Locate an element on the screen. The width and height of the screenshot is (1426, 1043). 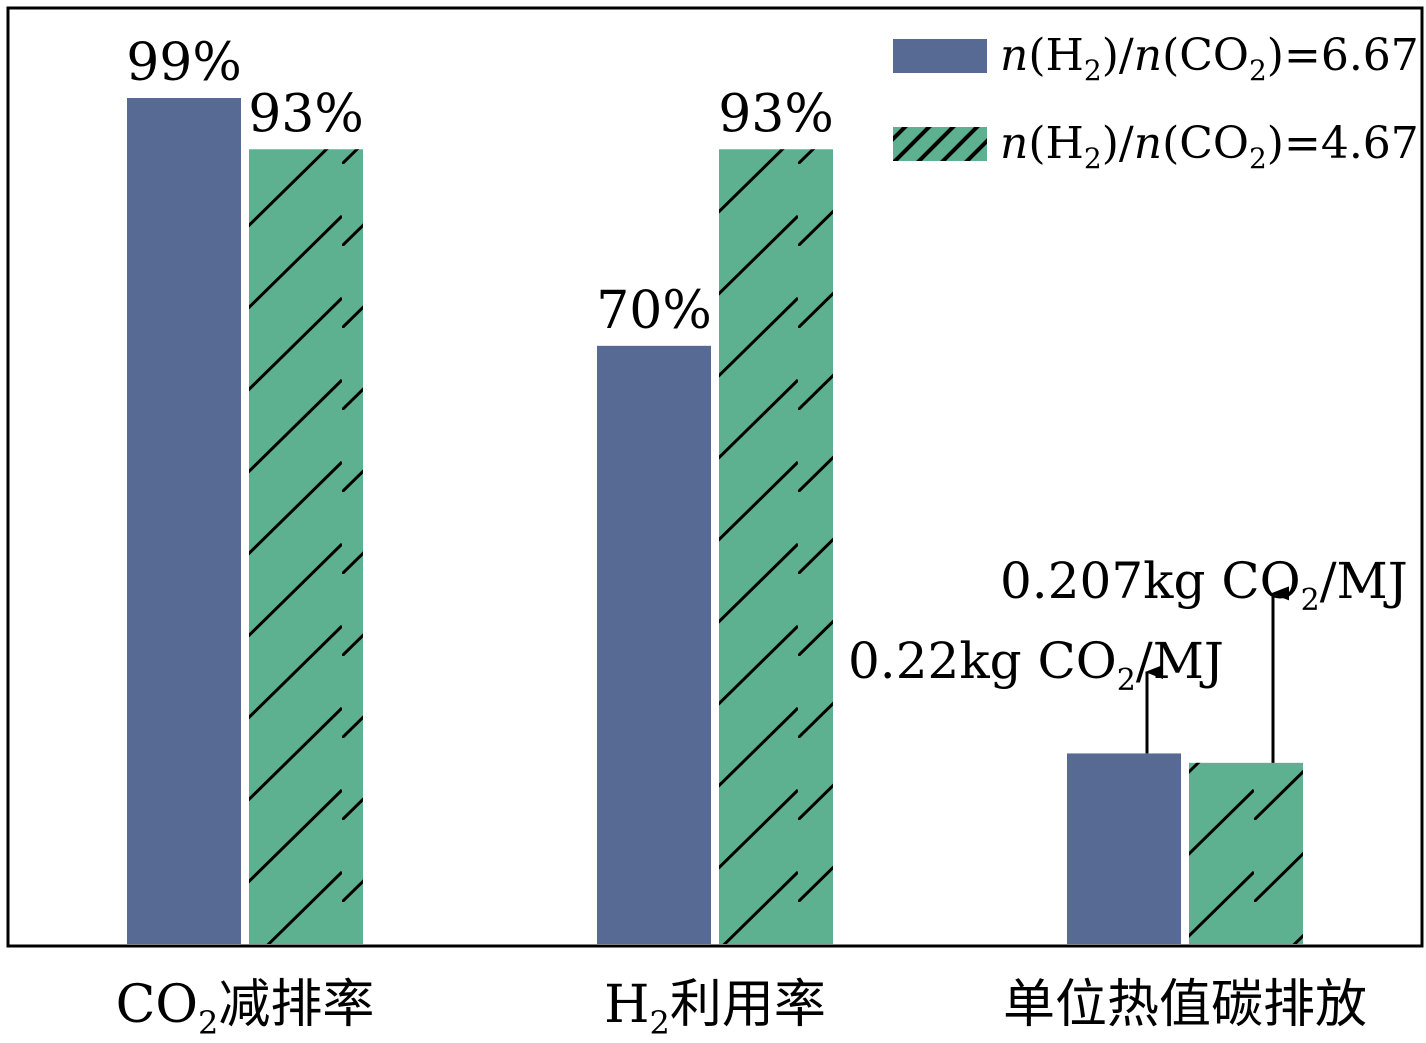
bar-series1-cat2 is located at coordinates (654, 644).